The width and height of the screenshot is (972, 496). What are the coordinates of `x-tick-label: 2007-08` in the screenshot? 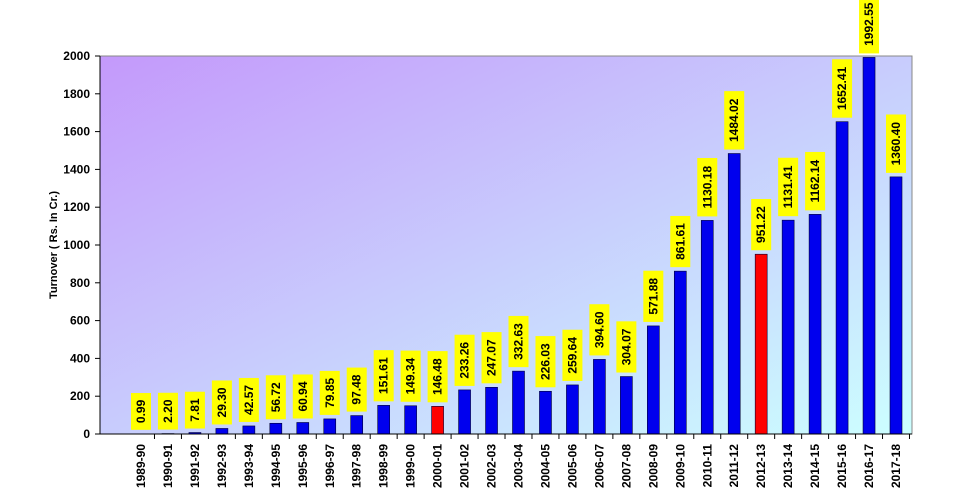 It's located at (626, 466).